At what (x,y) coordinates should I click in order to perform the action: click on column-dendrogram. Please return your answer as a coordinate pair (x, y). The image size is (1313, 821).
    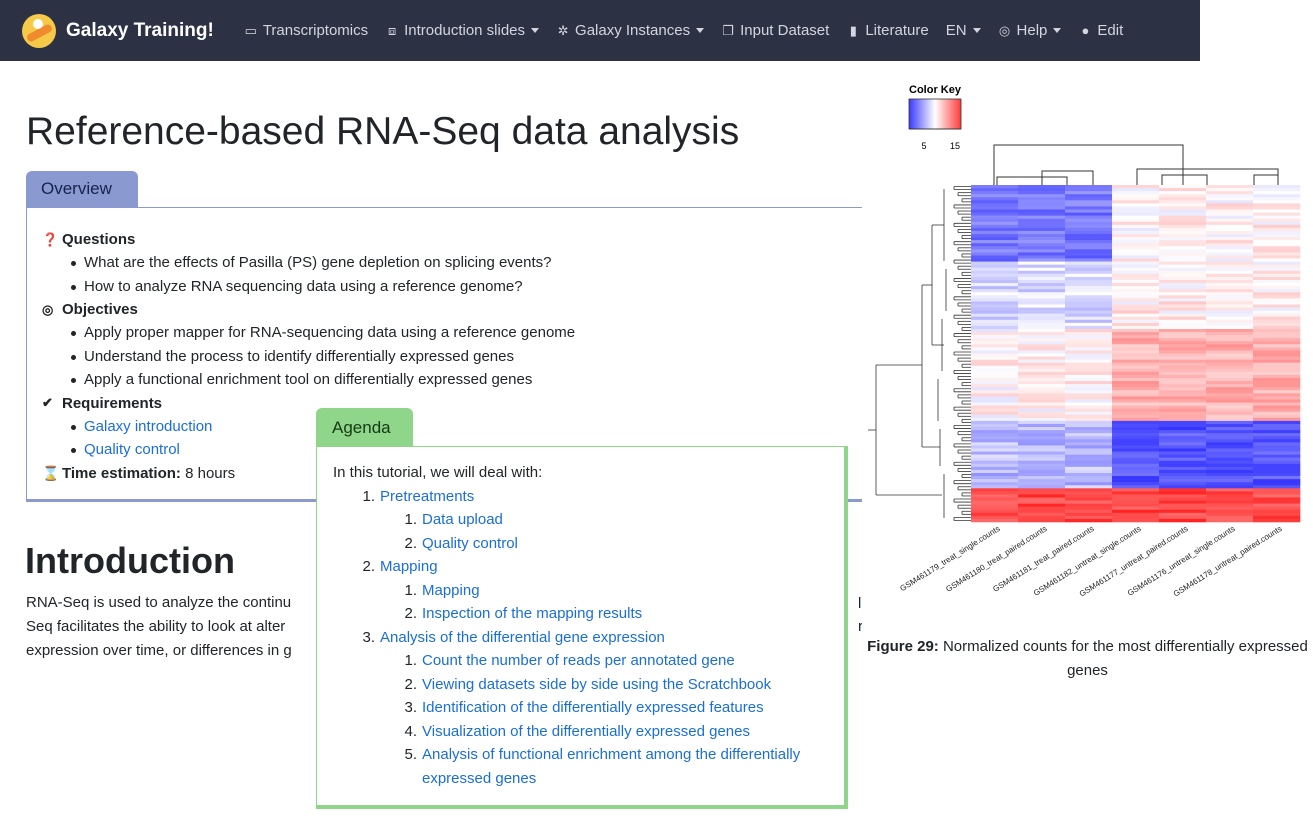
    Looking at the image, I should click on (1136, 164).